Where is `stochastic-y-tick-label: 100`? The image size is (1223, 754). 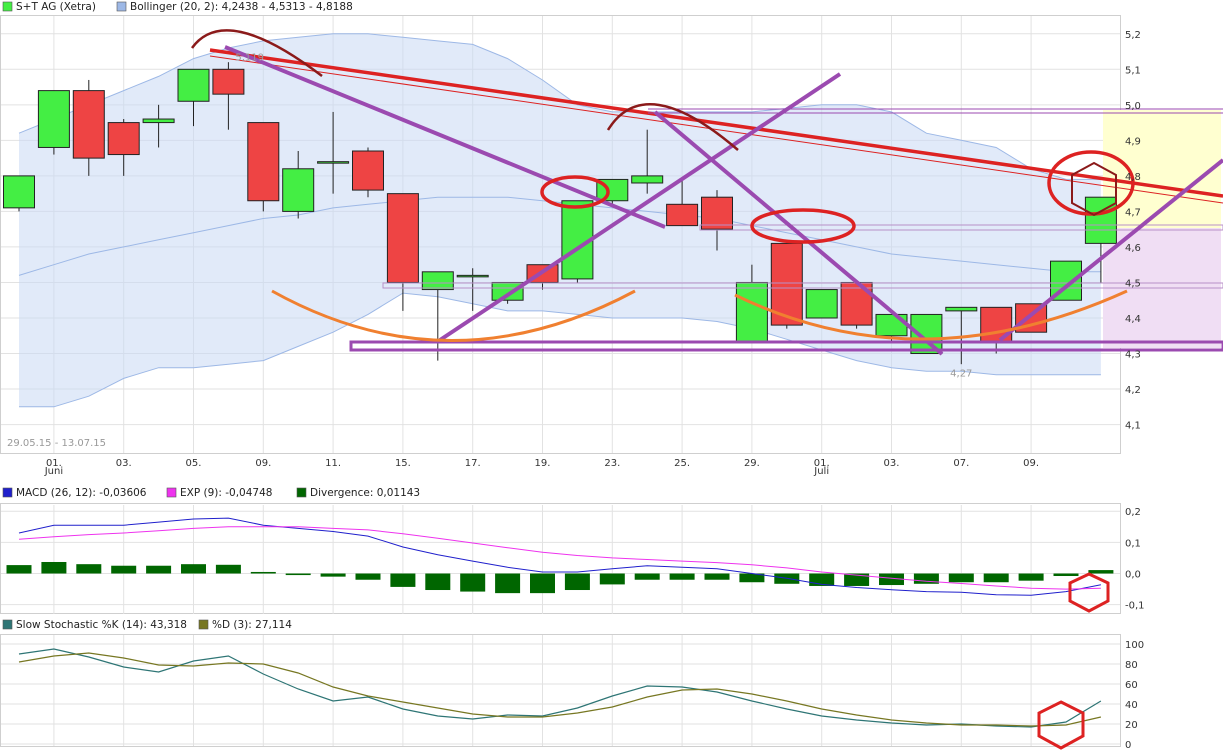 stochastic-y-tick-label: 100 is located at coordinates (1134, 645).